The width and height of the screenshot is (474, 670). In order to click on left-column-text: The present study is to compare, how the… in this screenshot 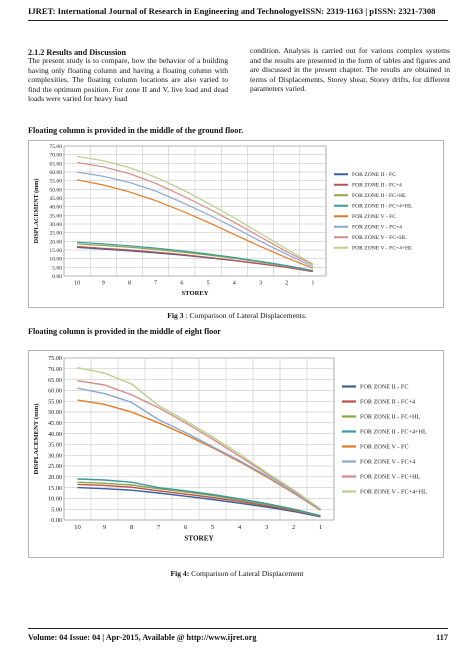, I will do `click(128, 80)`.